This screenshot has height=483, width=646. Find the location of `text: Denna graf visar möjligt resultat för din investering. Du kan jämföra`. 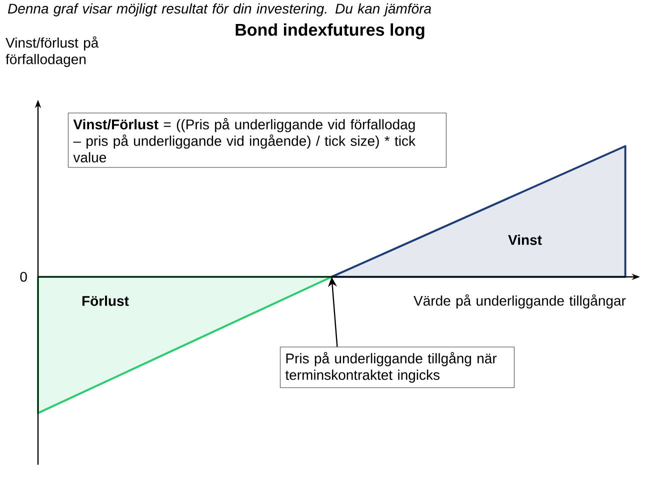

text: Denna graf visar möjligt resultat för din investering. Du kan jämföra is located at coordinates (220, 9).